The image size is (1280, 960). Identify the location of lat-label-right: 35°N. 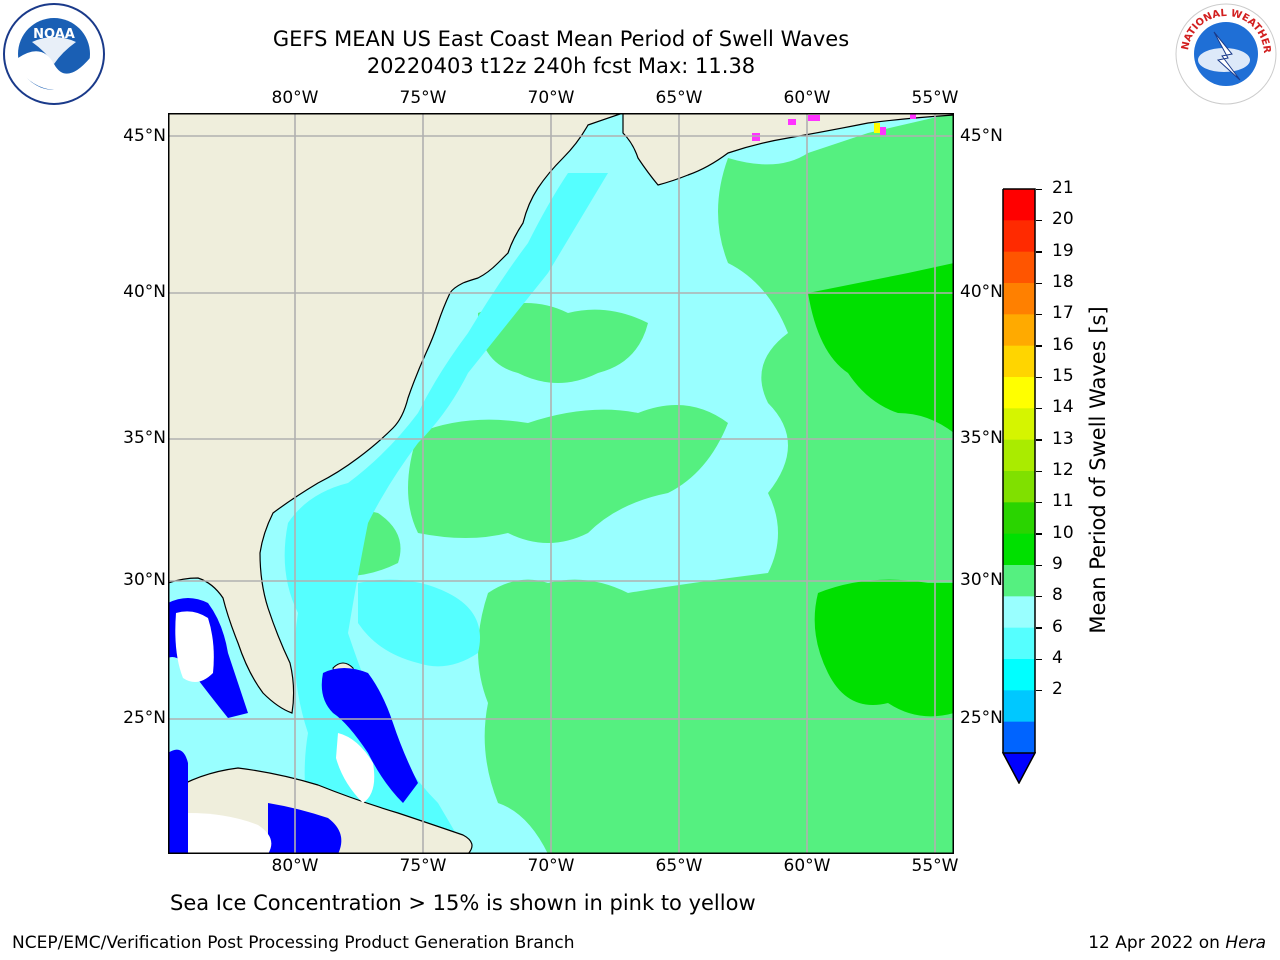
(981, 438).